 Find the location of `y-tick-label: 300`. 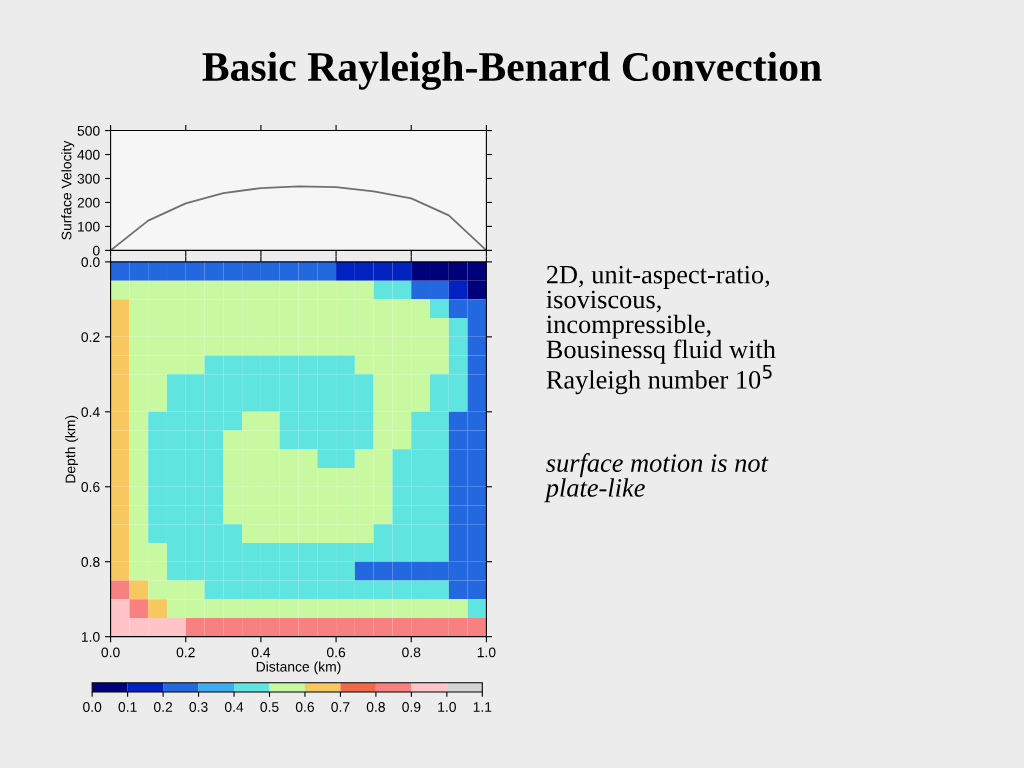

y-tick-label: 300 is located at coordinates (88, 178).